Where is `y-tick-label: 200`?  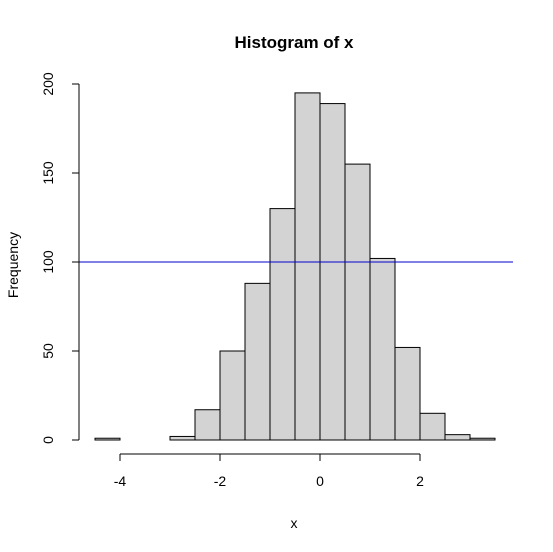
y-tick-label: 200 is located at coordinates (48, 84).